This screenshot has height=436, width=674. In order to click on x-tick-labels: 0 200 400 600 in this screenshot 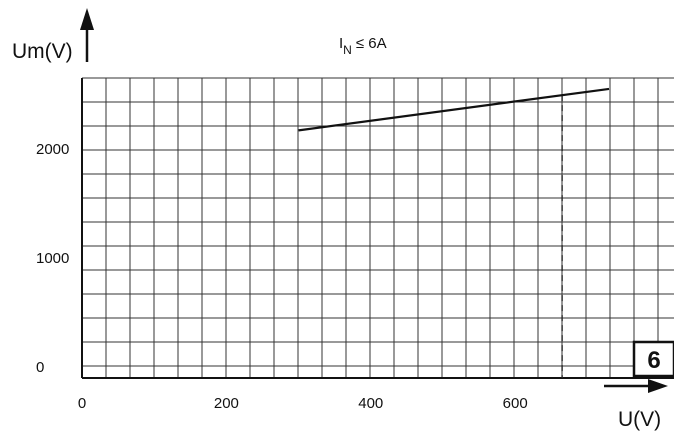, I will do `click(303, 403)`.